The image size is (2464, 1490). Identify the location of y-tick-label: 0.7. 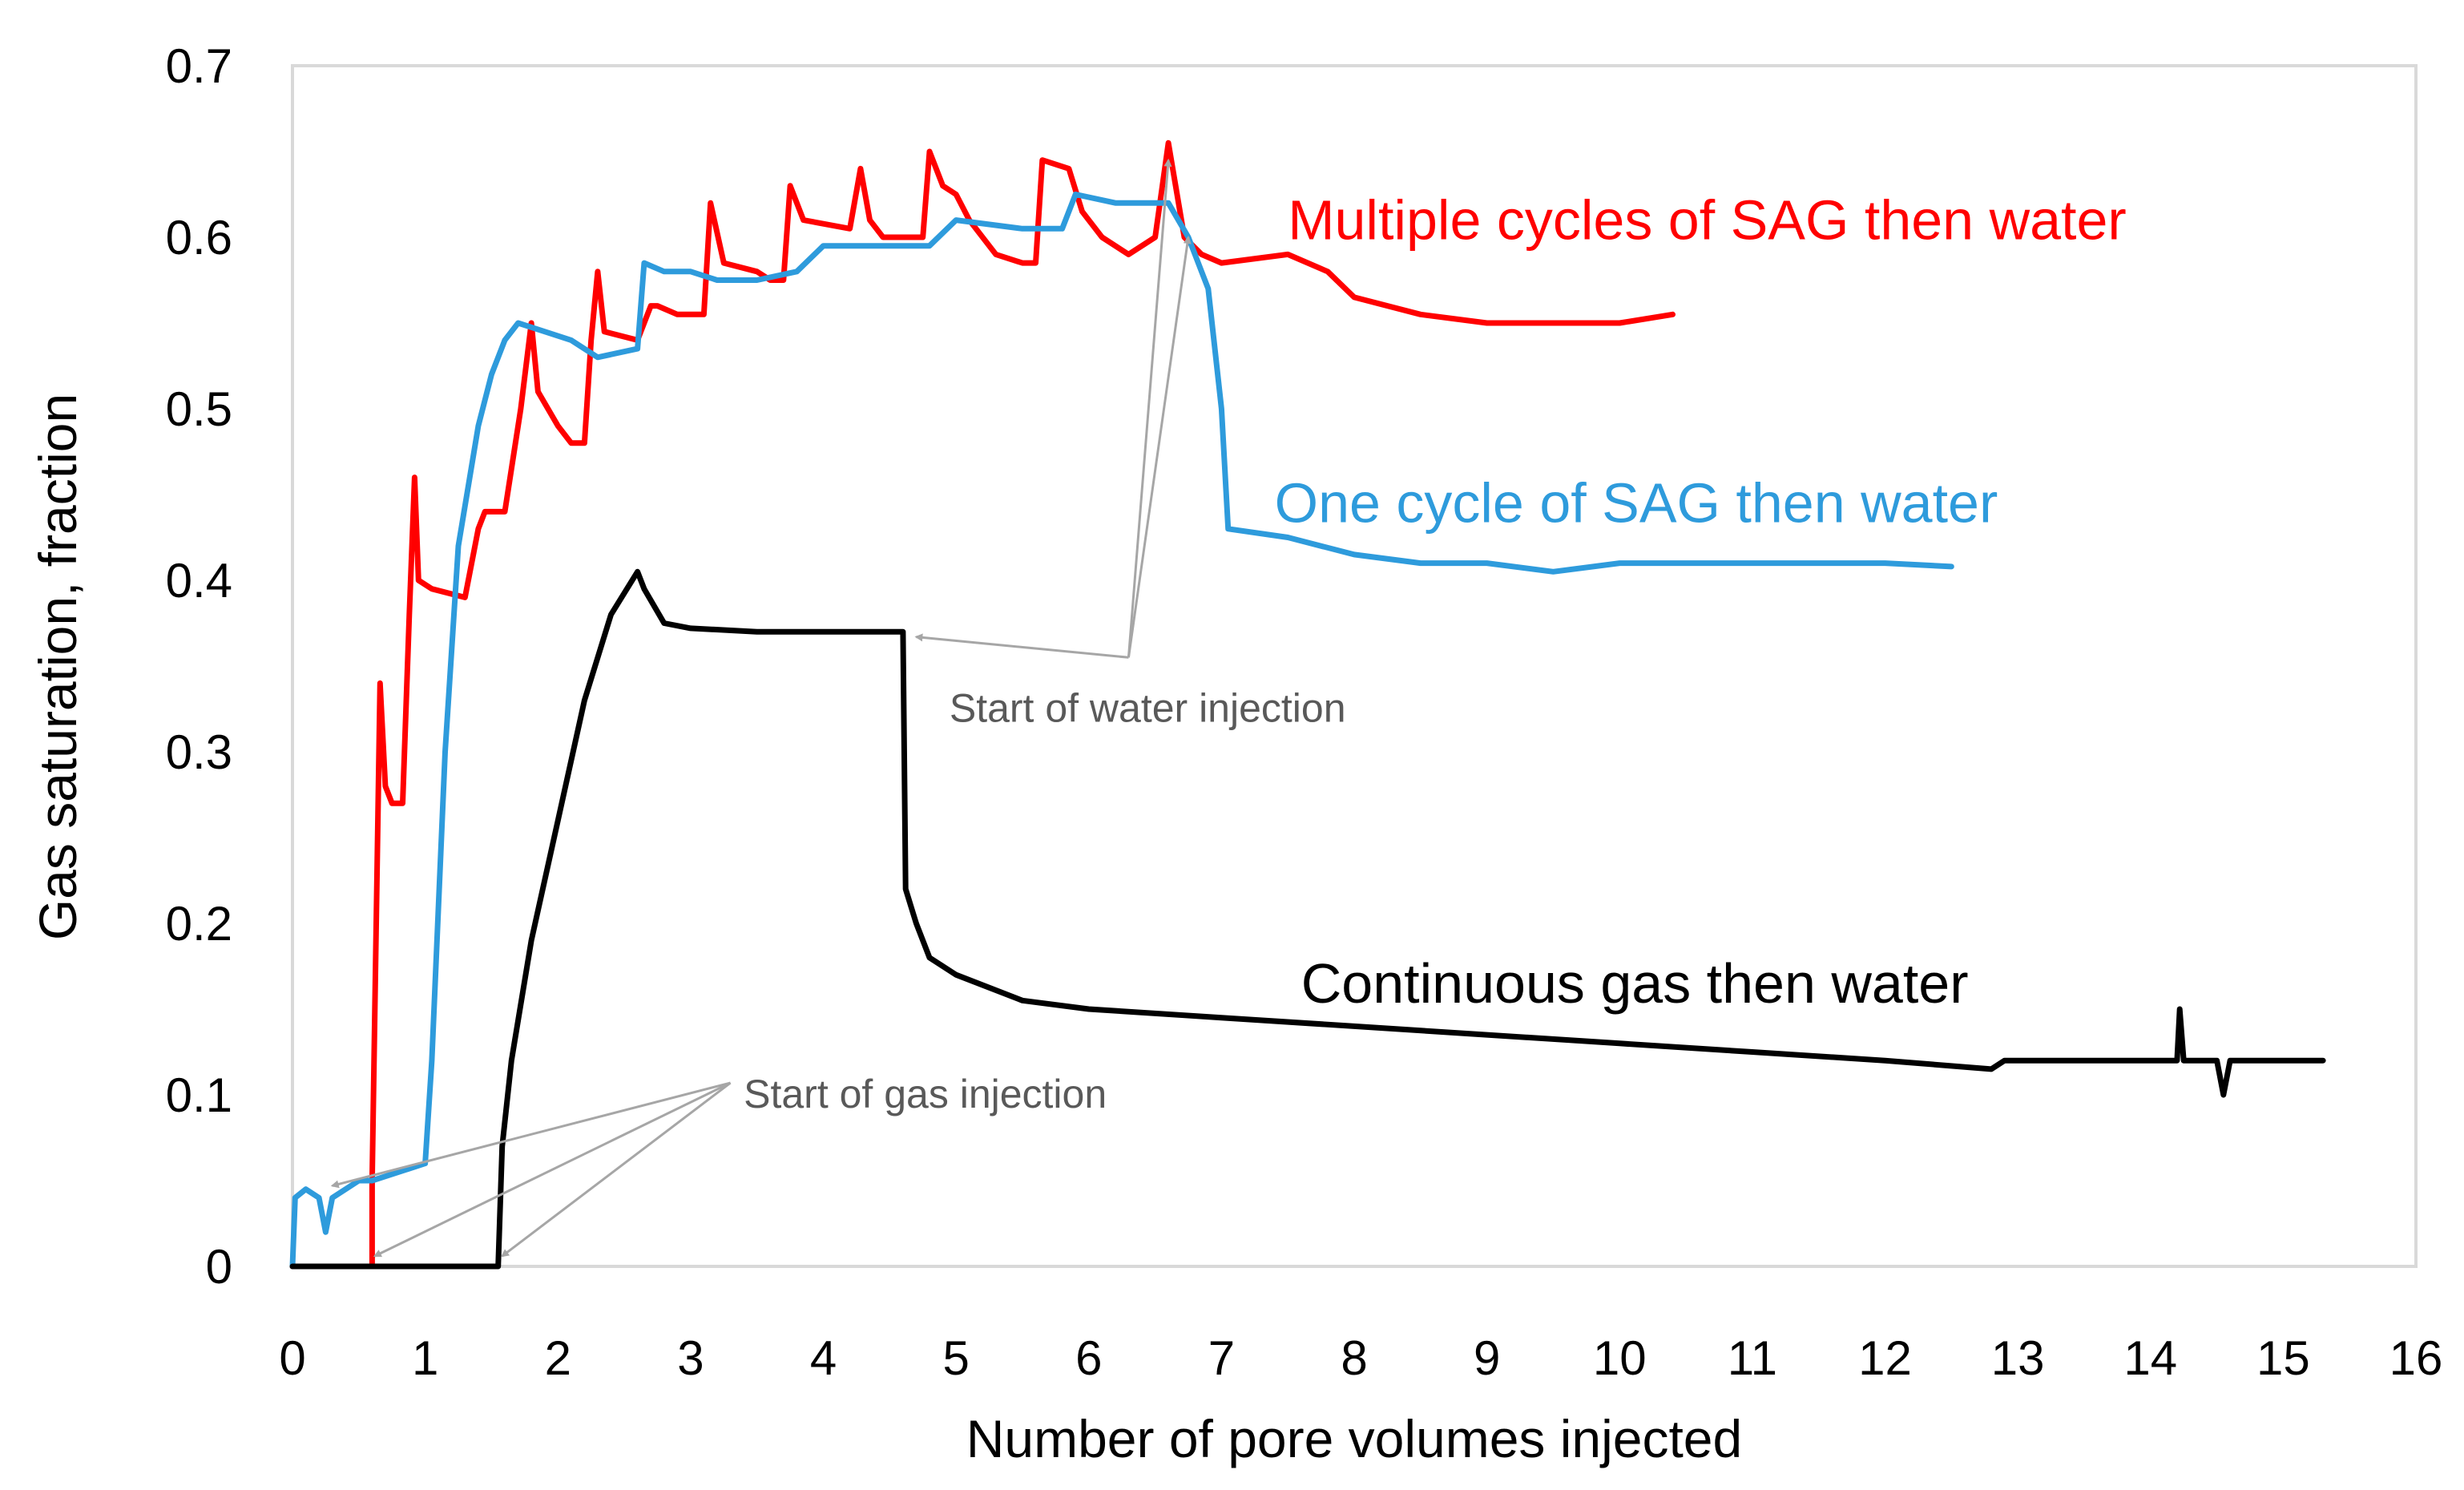
(199, 66).